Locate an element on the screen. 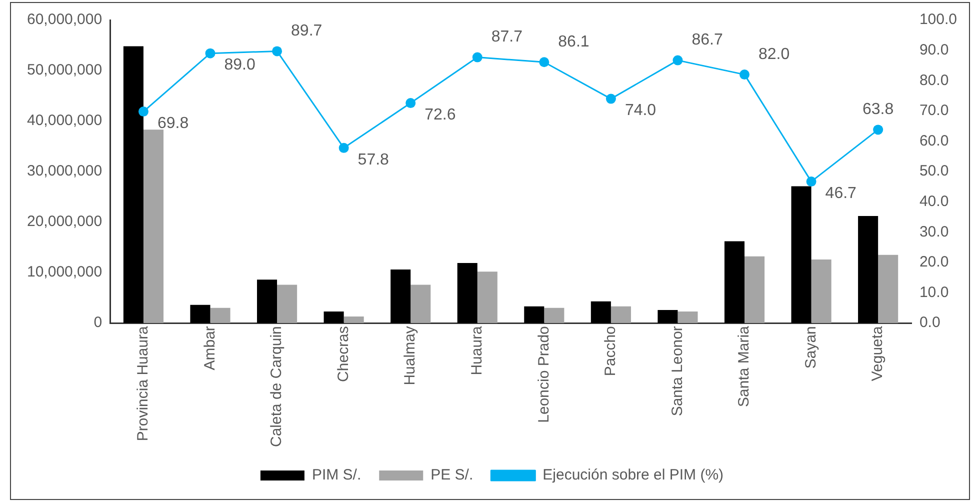  data-label: 86.1 is located at coordinates (574, 42).